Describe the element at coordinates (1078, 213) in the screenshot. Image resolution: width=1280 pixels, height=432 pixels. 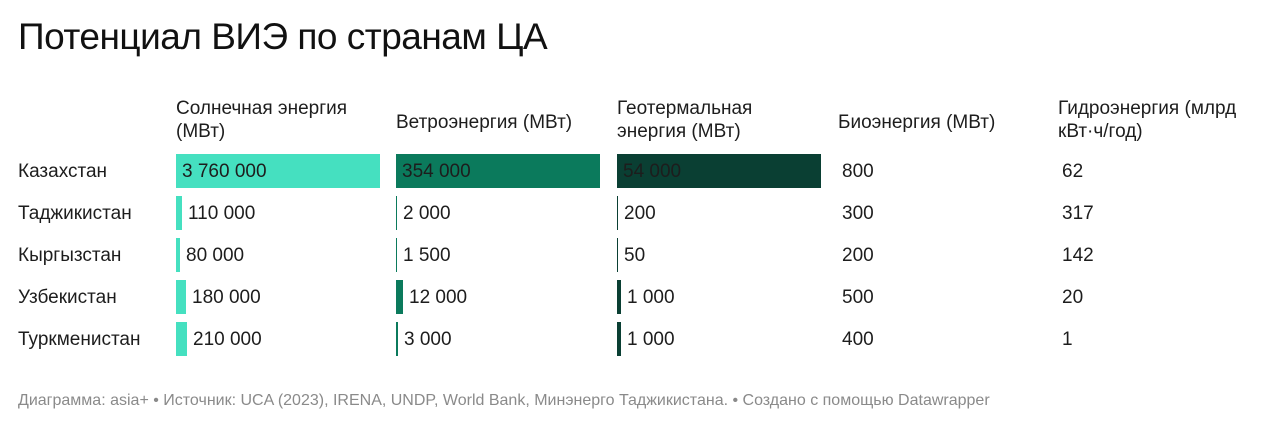
I see `value-cell: 317` at that location.